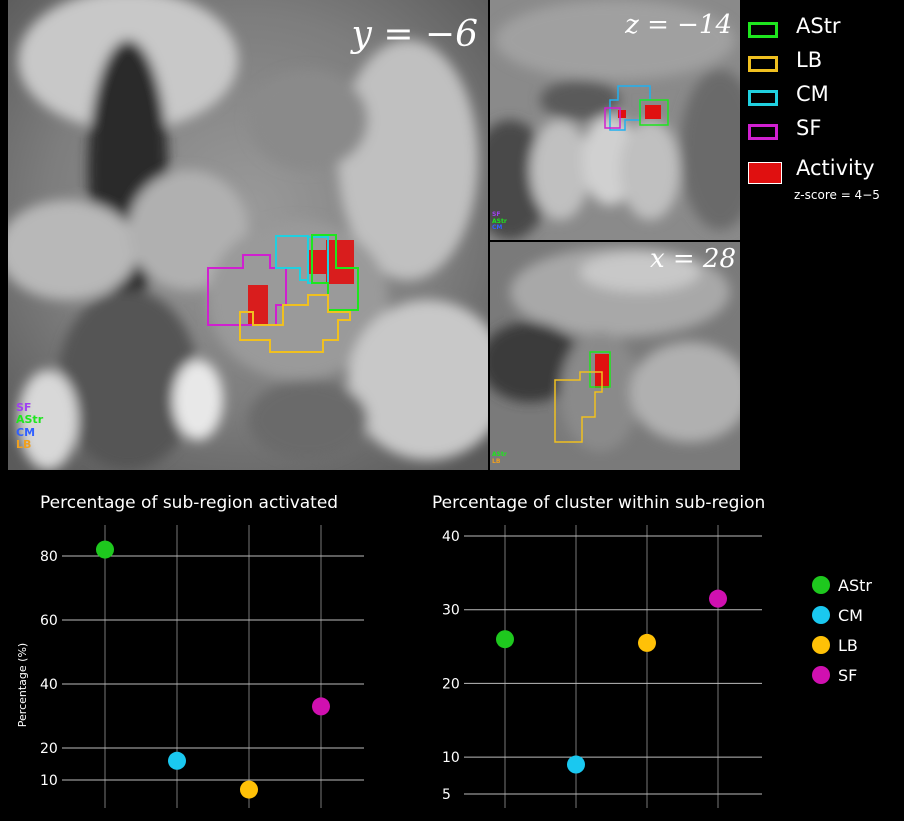 The width and height of the screenshot is (904, 821). Describe the element at coordinates (821, 675) in the screenshot. I see `chart2-legend-marker-sf` at that location.